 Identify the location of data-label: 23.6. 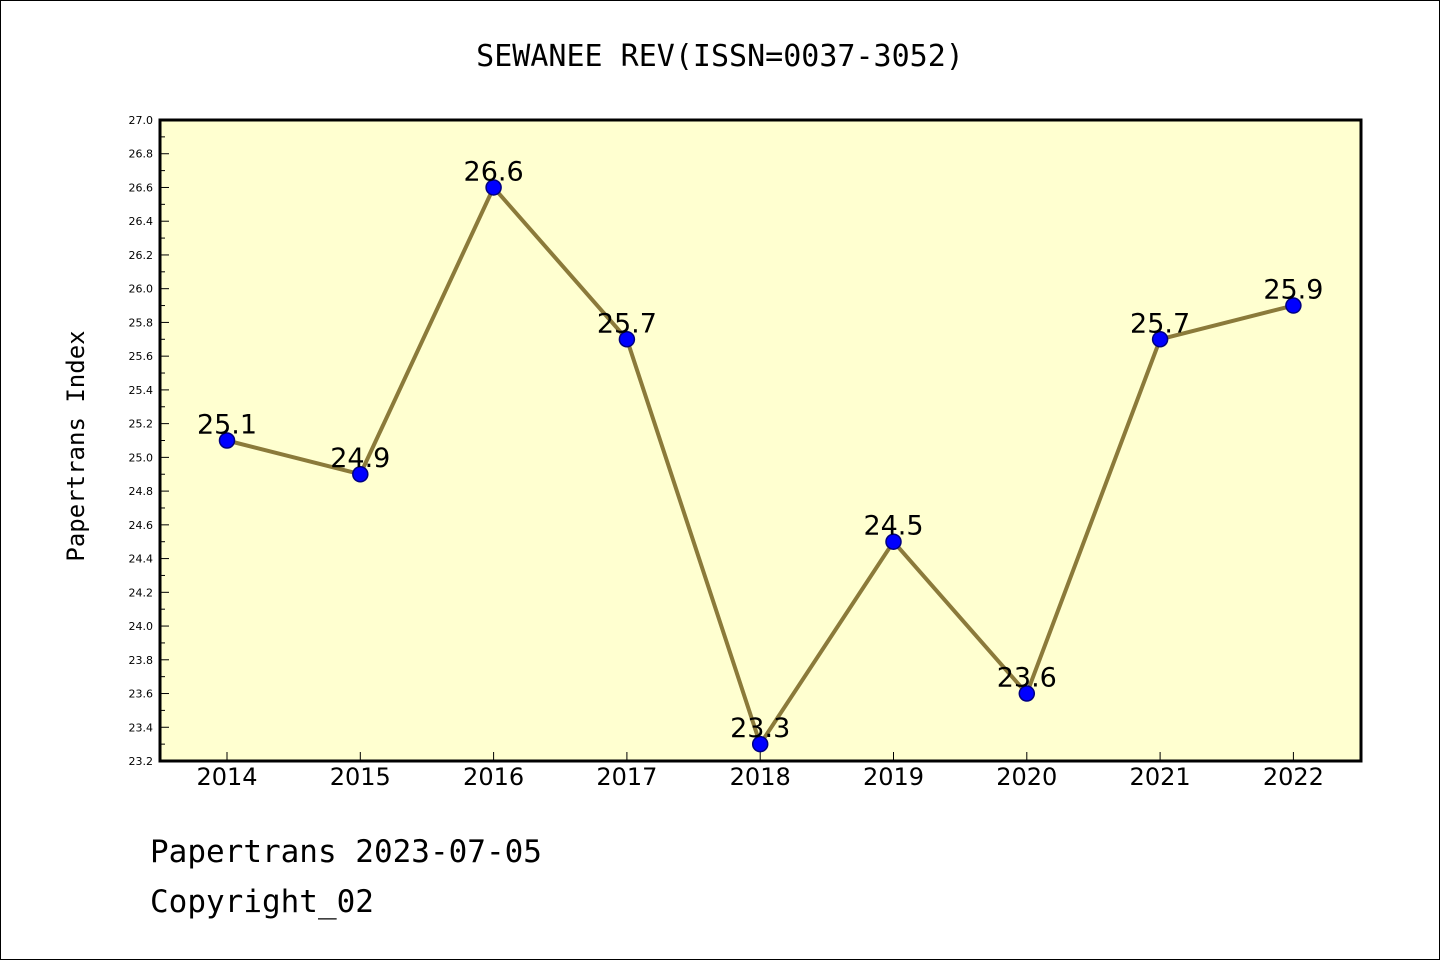
(1027, 678).